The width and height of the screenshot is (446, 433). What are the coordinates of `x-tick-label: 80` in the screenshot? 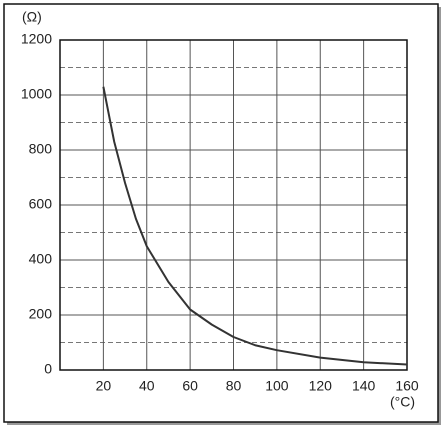 It's located at (234, 386).